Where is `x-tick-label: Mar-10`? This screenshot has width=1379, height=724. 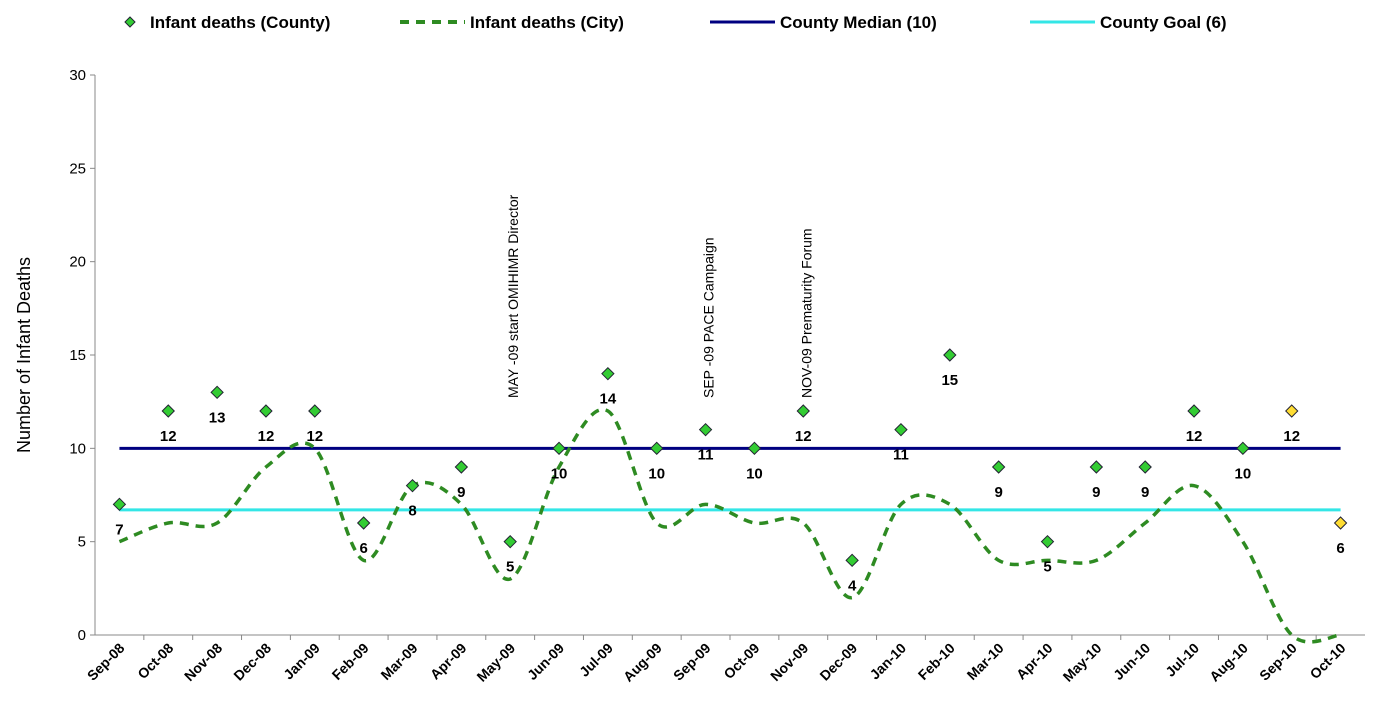
x-tick-label: Mar-10 is located at coordinates (985, 661).